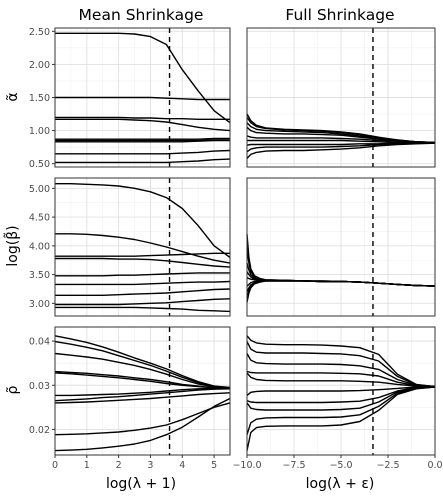 The width and height of the screenshot is (443, 497). I want to click on panel-beta-full, so click(341, 247).